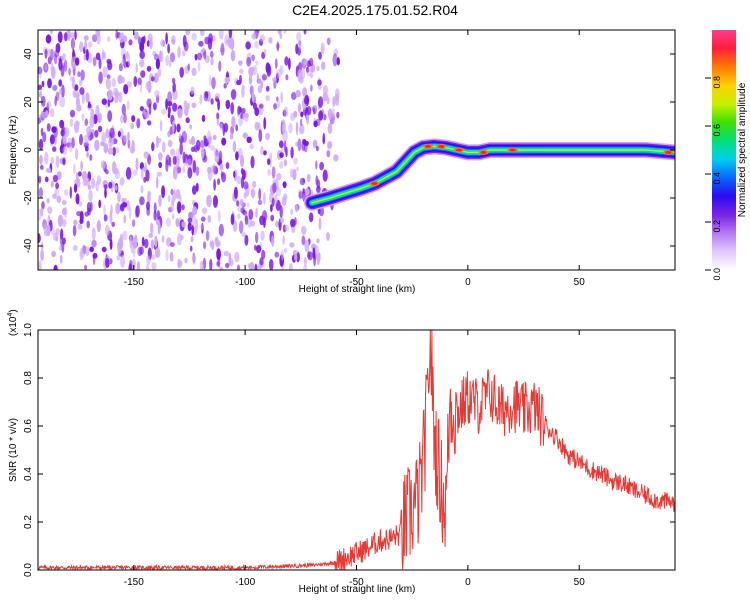 The image size is (750, 600). I want to click on x-tick-label: -150, so click(134, 582).